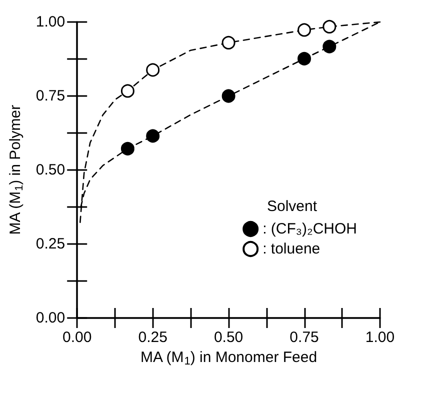 The width and height of the screenshot is (432, 402). I want to click on y-tick-label: 0.00, so click(51, 318).